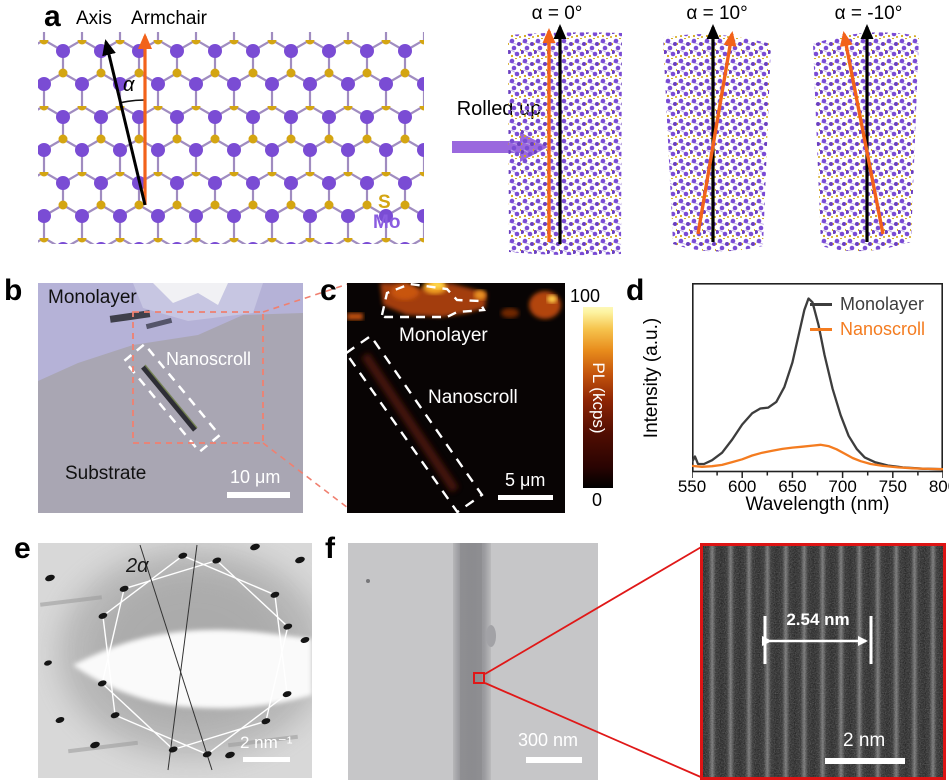 Image resolution: width=949 pixels, height=783 pixels. I want to click on x-tick-label: 550, so click(692, 486).